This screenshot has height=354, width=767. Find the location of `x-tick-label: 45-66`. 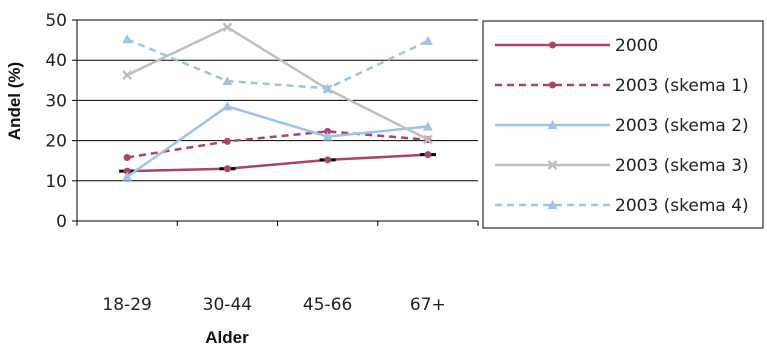

x-tick-label: 45-66 is located at coordinates (327, 305).